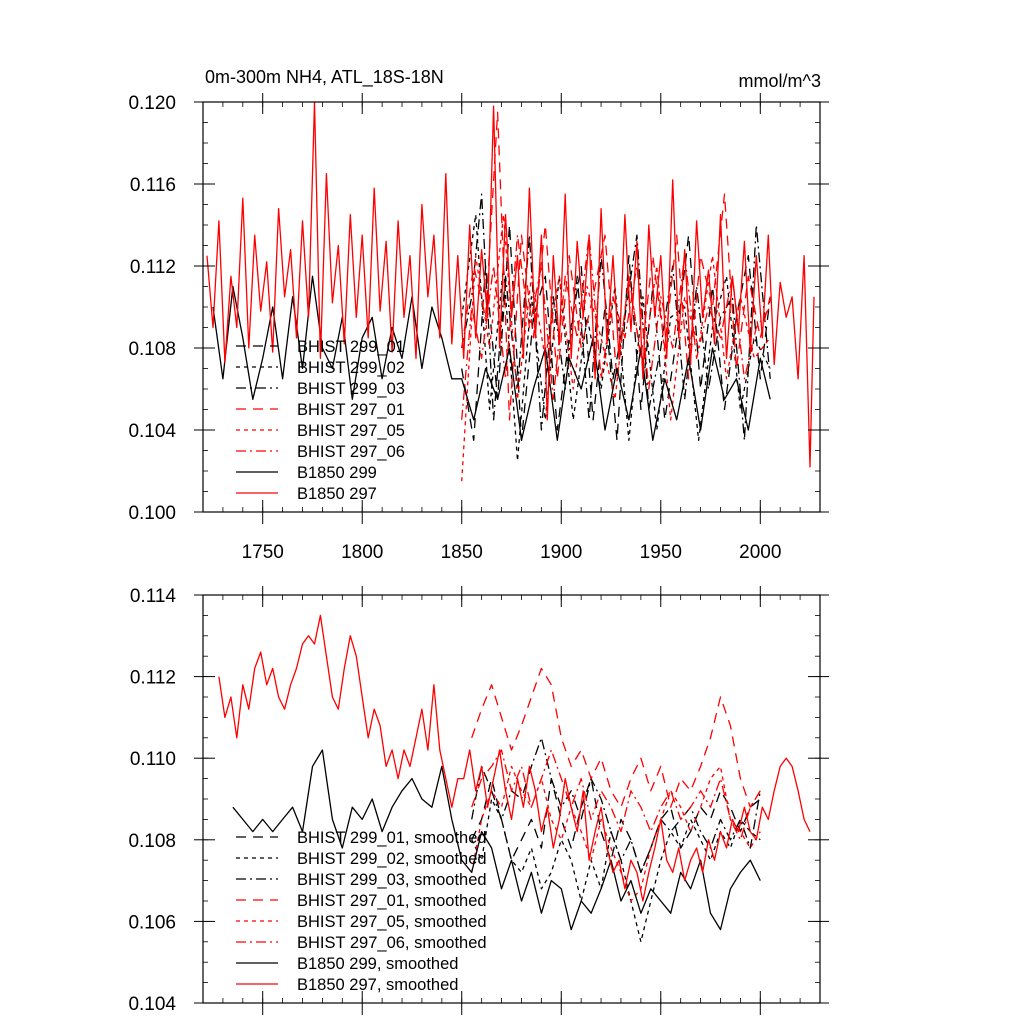 This screenshot has width=1024, height=1024. What do you see at coordinates (152, 103) in the screenshot?
I see `y-tick-label: 0.120` at bounding box center [152, 103].